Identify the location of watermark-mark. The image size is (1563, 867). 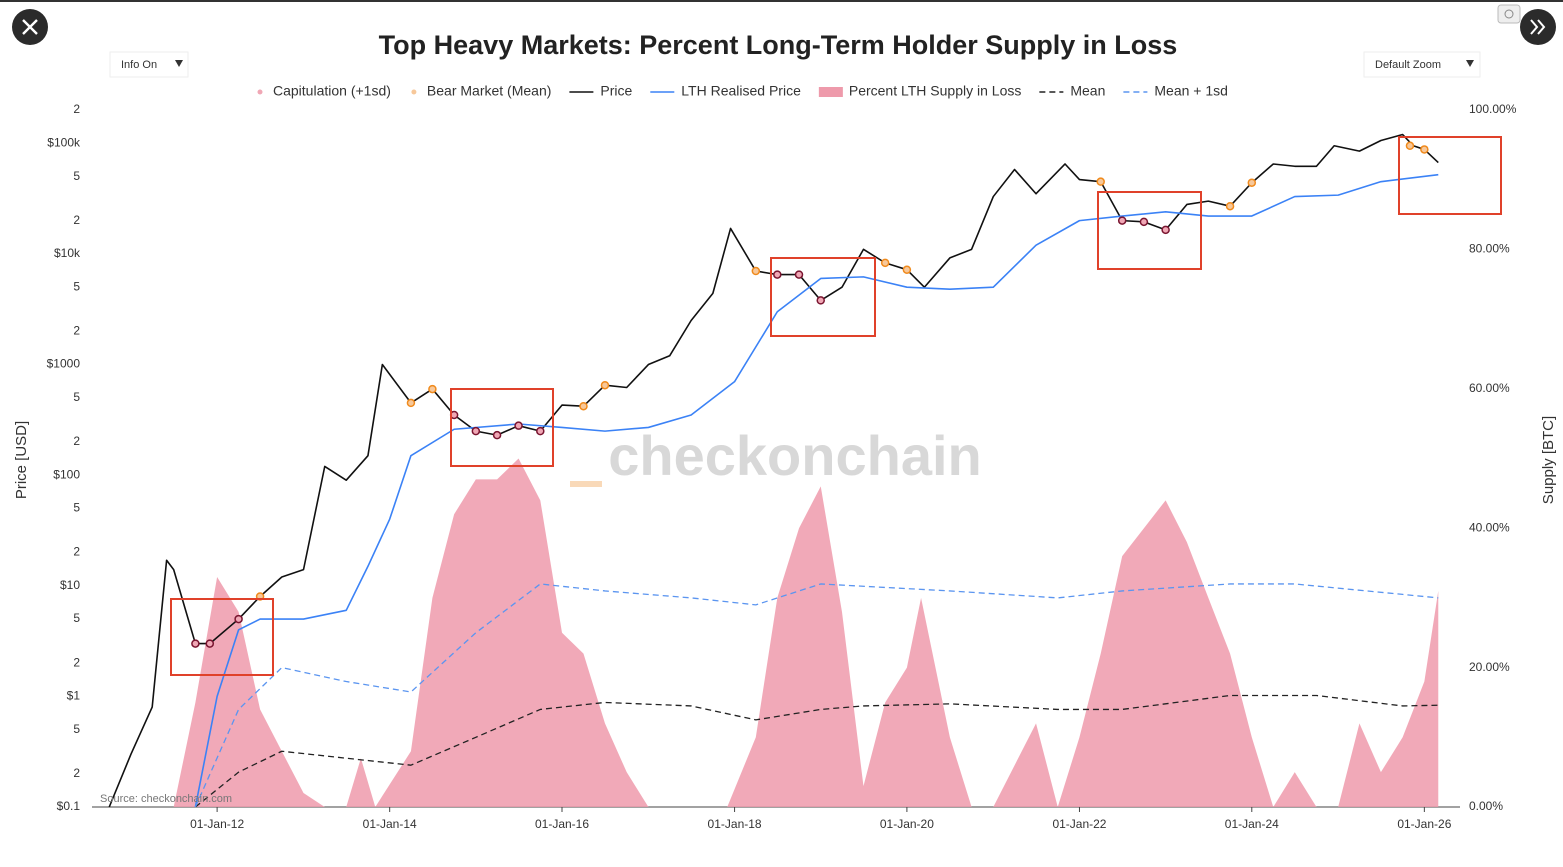
(586, 484).